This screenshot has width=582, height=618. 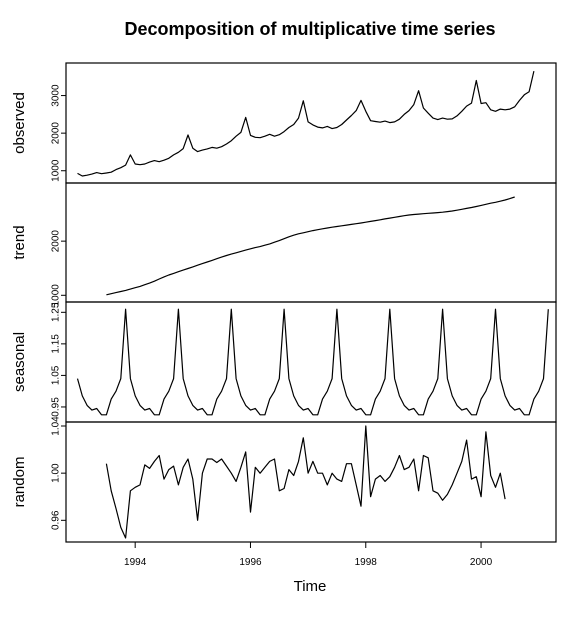 What do you see at coordinates (366, 562) in the screenshot?
I see `xtick-label: 1998` at bounding box center [366, 562].